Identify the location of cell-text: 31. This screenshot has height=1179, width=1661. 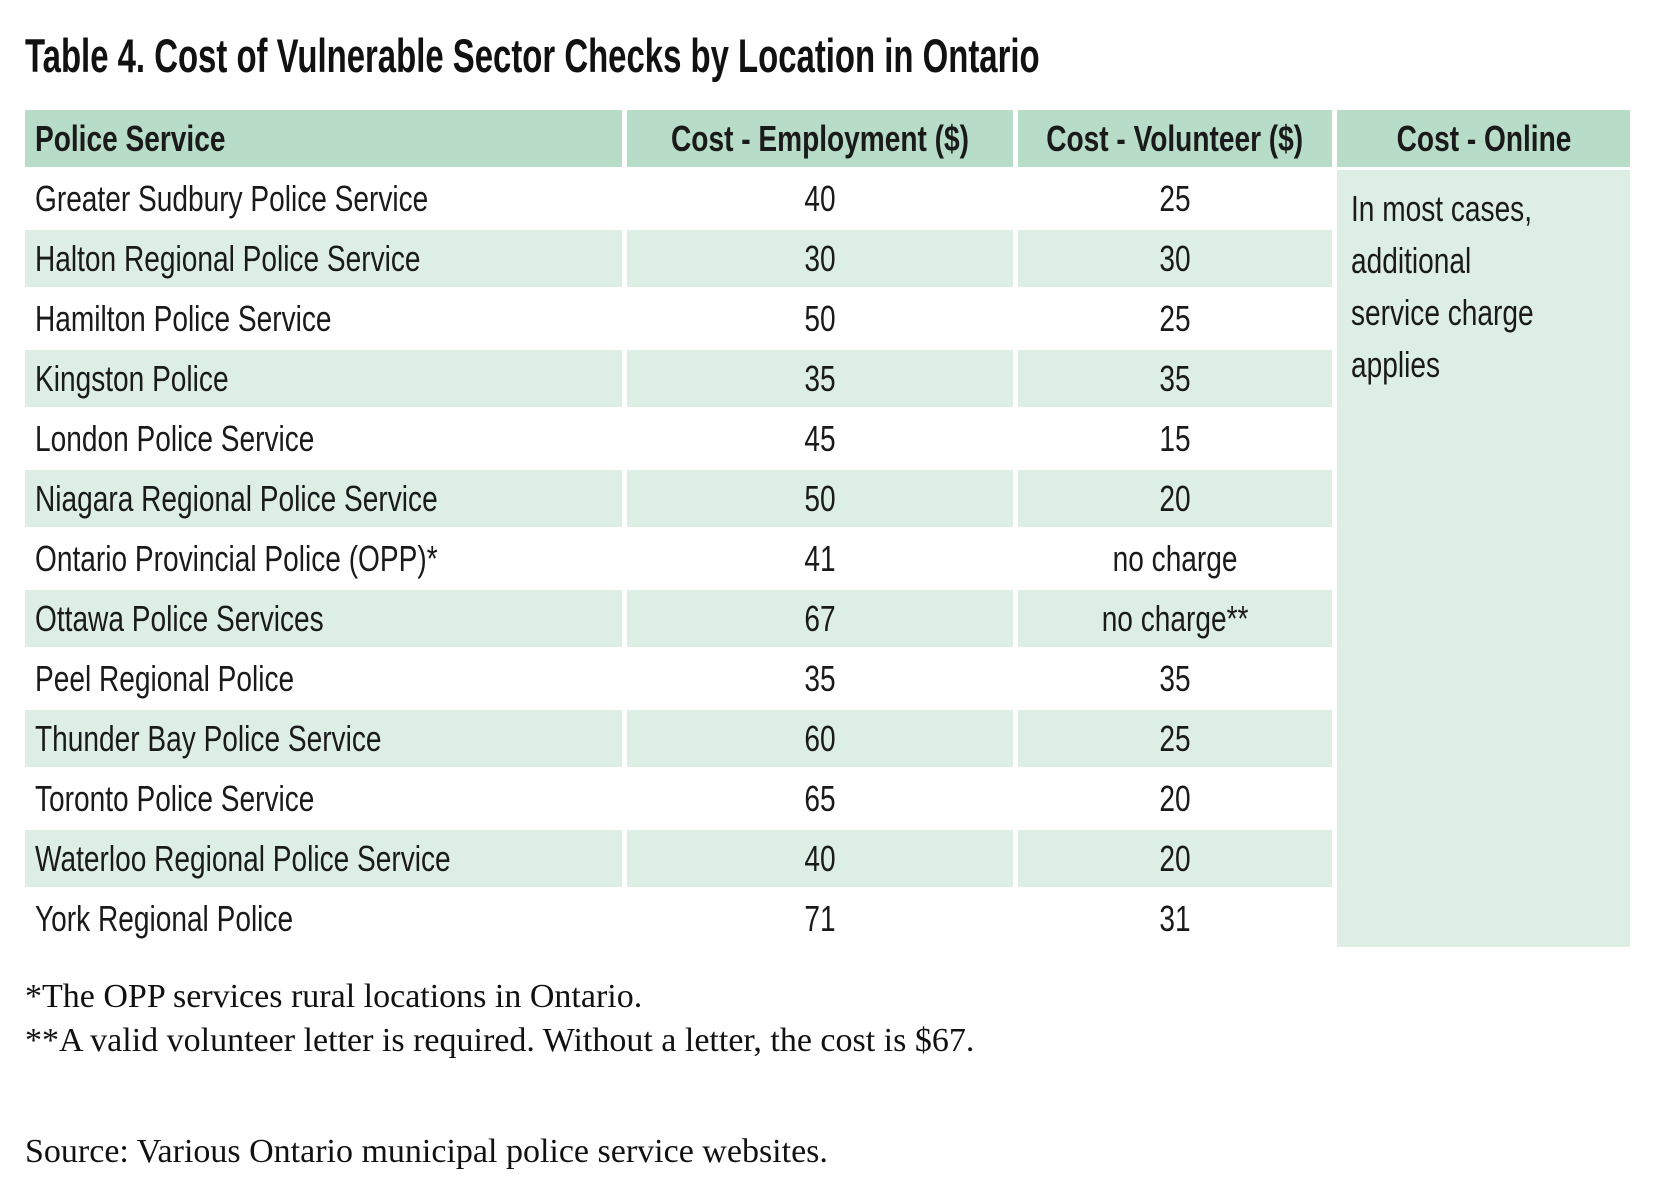
(1175, 918).